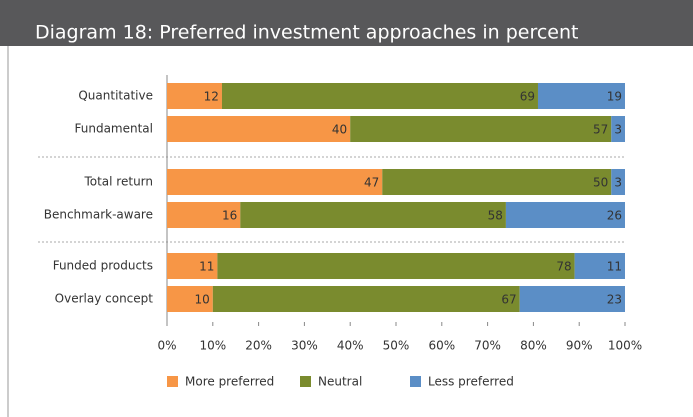  I want to click on y-tick-label: Benchmark-aware, so click(98, 215).